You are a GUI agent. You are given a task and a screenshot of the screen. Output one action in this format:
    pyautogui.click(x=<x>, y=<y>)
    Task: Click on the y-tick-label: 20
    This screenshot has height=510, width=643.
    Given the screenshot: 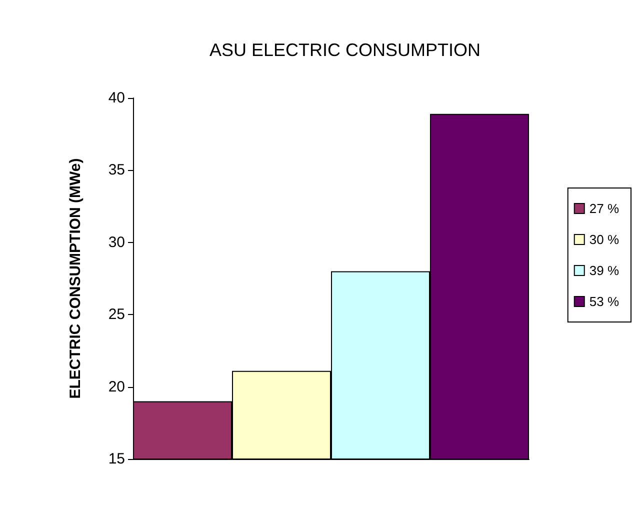 What is the action you would take?
    pyautogui.click(x=116, y=387)
    